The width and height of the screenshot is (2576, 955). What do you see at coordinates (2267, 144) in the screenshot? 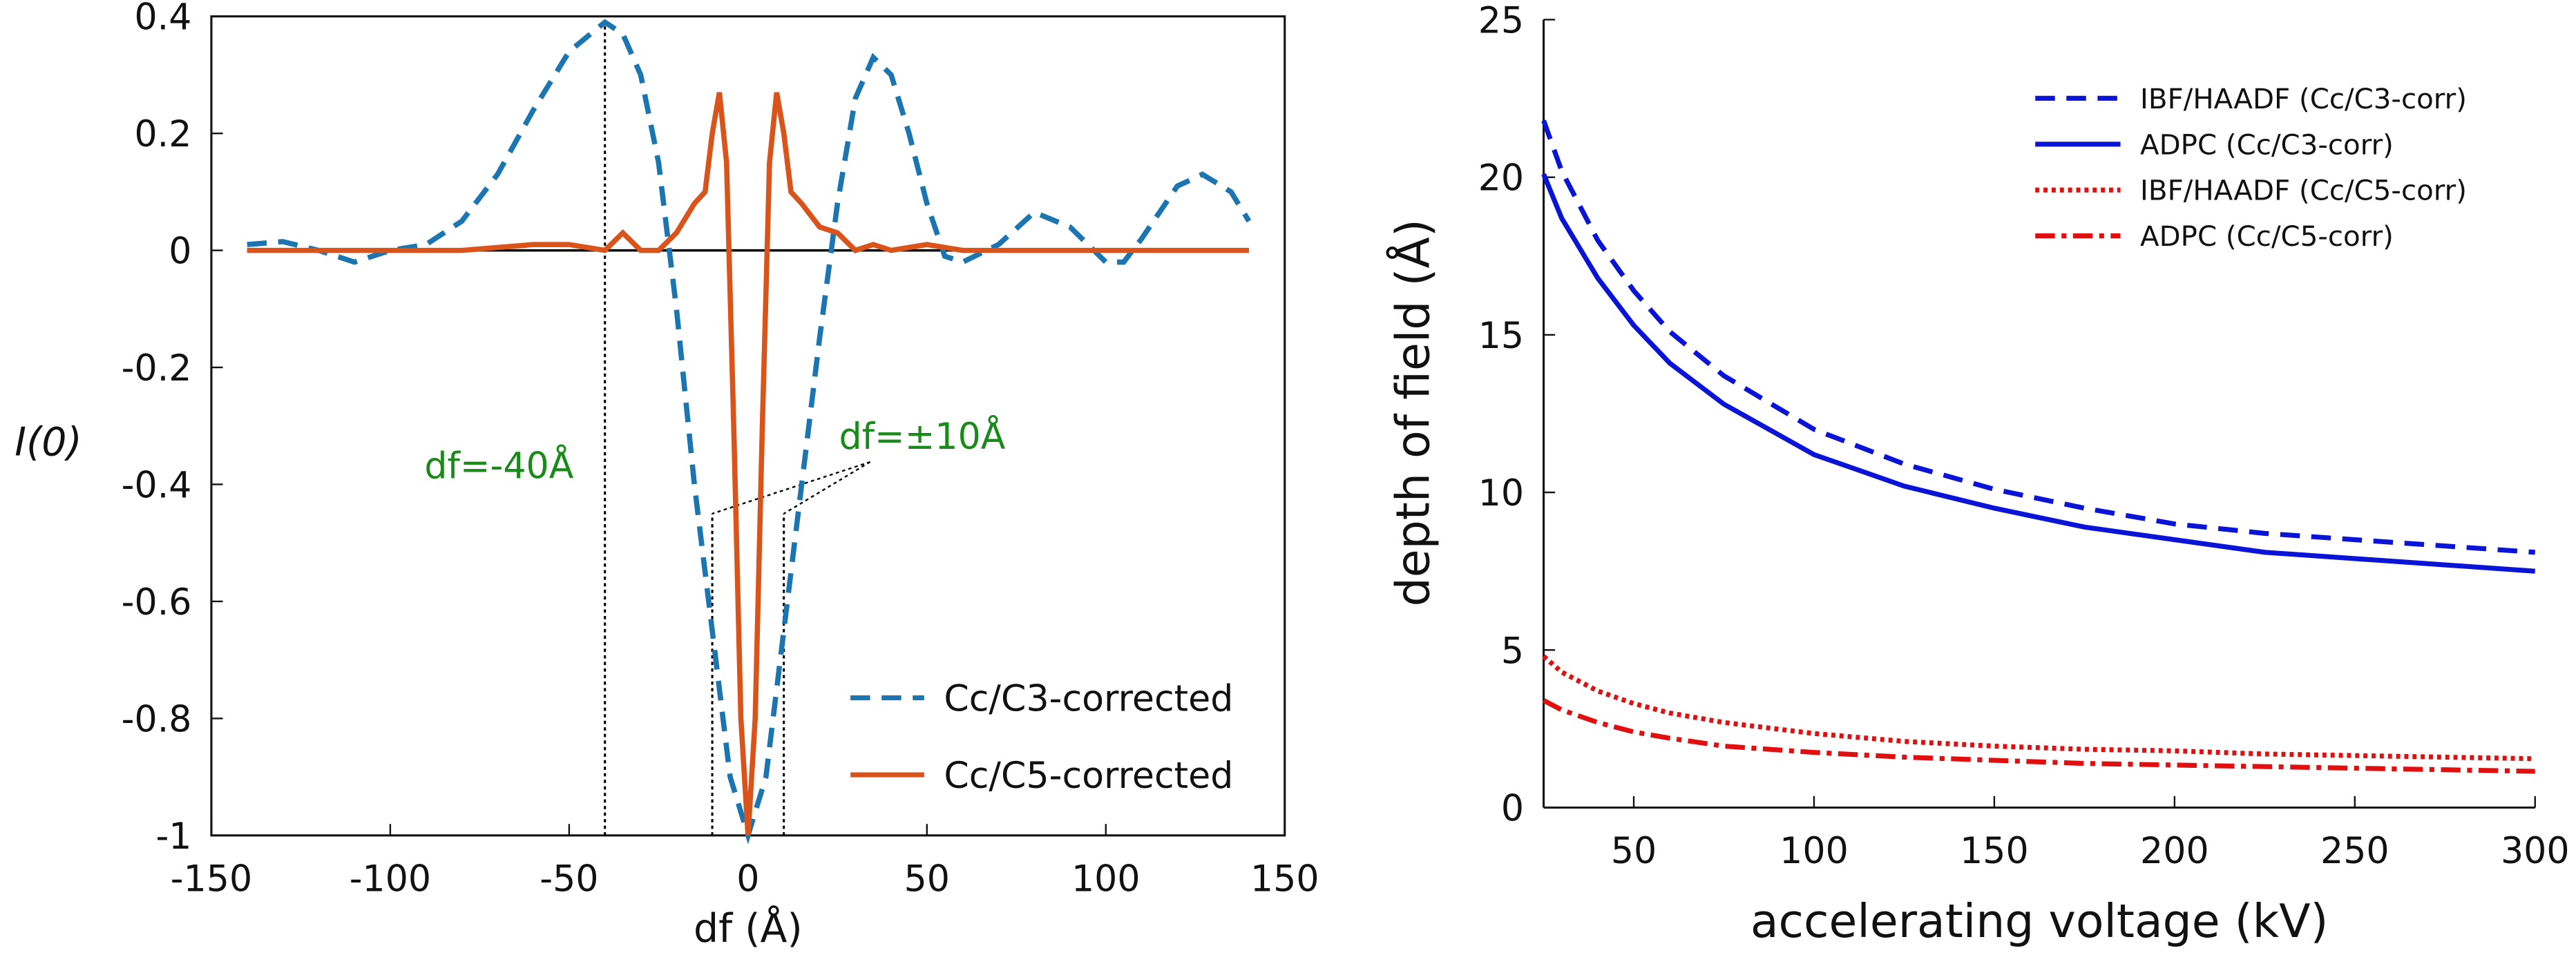
I see `legend-label: ADPC (Cc/C3-corr)` at bounding box center [2267, 144].